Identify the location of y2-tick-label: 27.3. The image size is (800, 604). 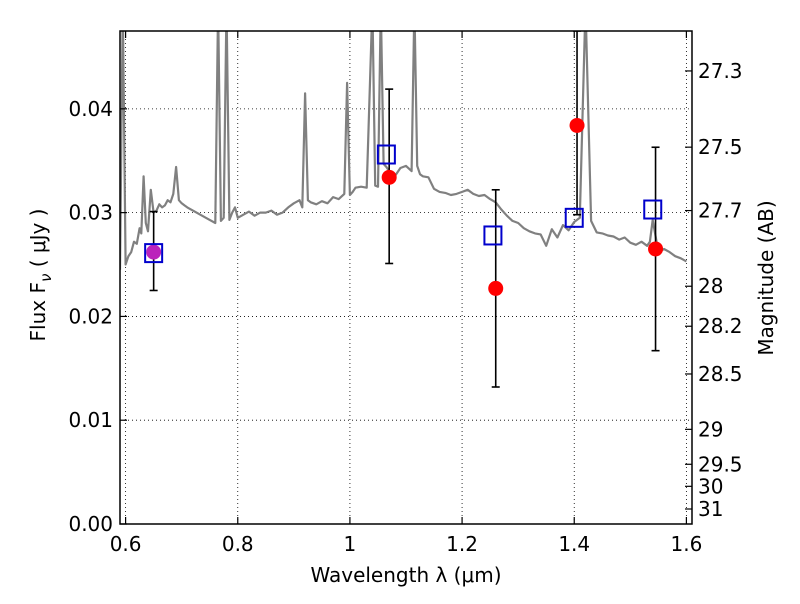
(720, 71).